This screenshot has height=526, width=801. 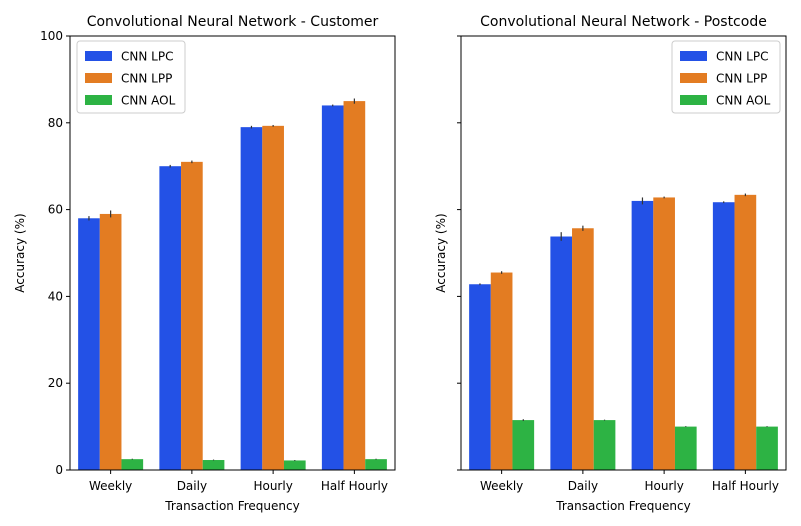 What do you see at coordinates (55, 123) in the screenshot?
I see `y-tick-label: 80` at bounding box center [55, 123].